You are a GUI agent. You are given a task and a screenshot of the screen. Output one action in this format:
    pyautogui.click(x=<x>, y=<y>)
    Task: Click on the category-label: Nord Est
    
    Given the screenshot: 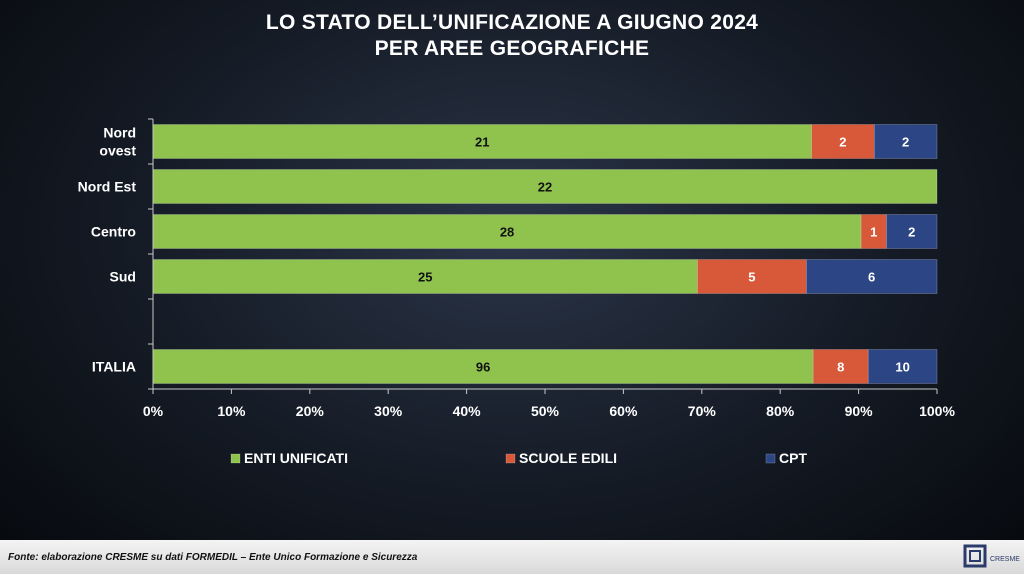 What is the action you would take?
    pyautogui.click(x=107, y=187)
    